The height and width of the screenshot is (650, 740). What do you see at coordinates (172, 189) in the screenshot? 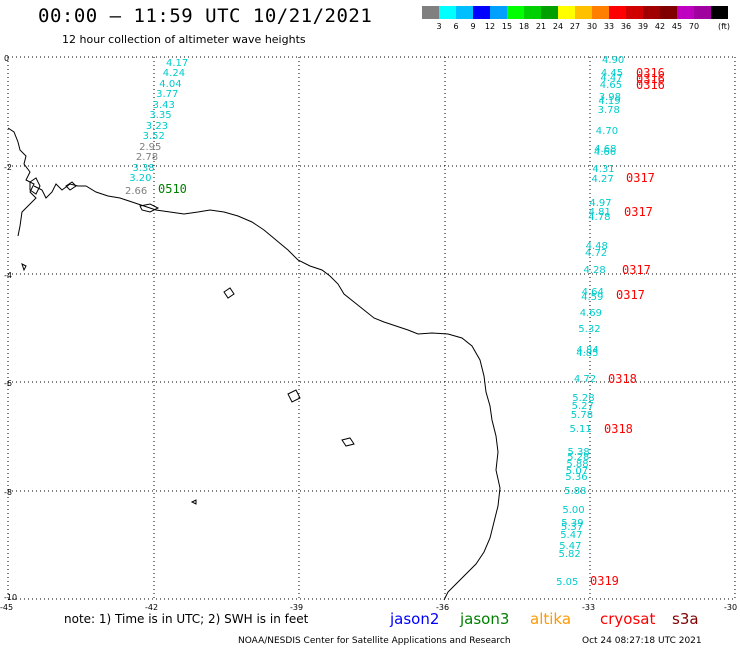
I see `pass-time-label: 0510` at bounding box center [172, 189].